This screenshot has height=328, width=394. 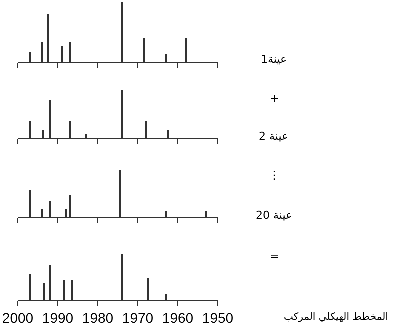 What do you see at coordinates (274, 136) in the screenshot?
I see `text: عينة 2` at bounding box center [274, 136].